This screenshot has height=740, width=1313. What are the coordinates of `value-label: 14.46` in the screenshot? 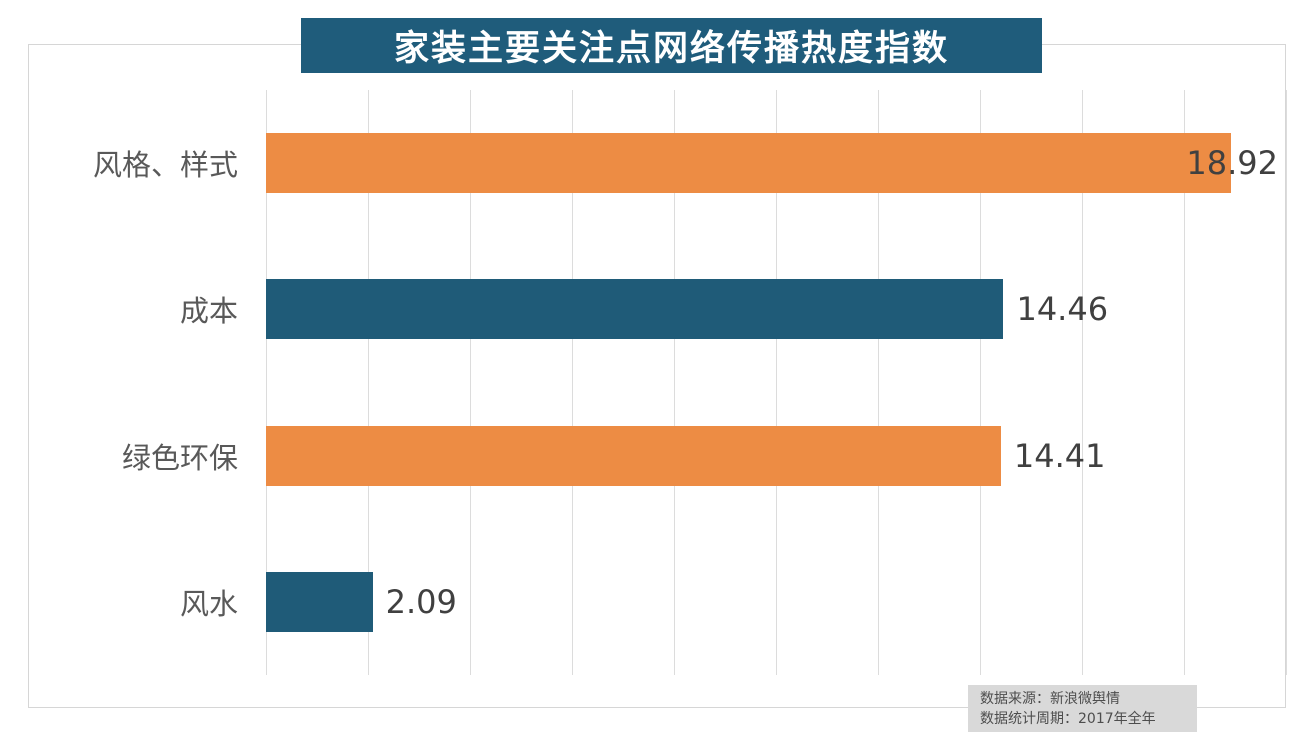 It's located at (1062, 309).